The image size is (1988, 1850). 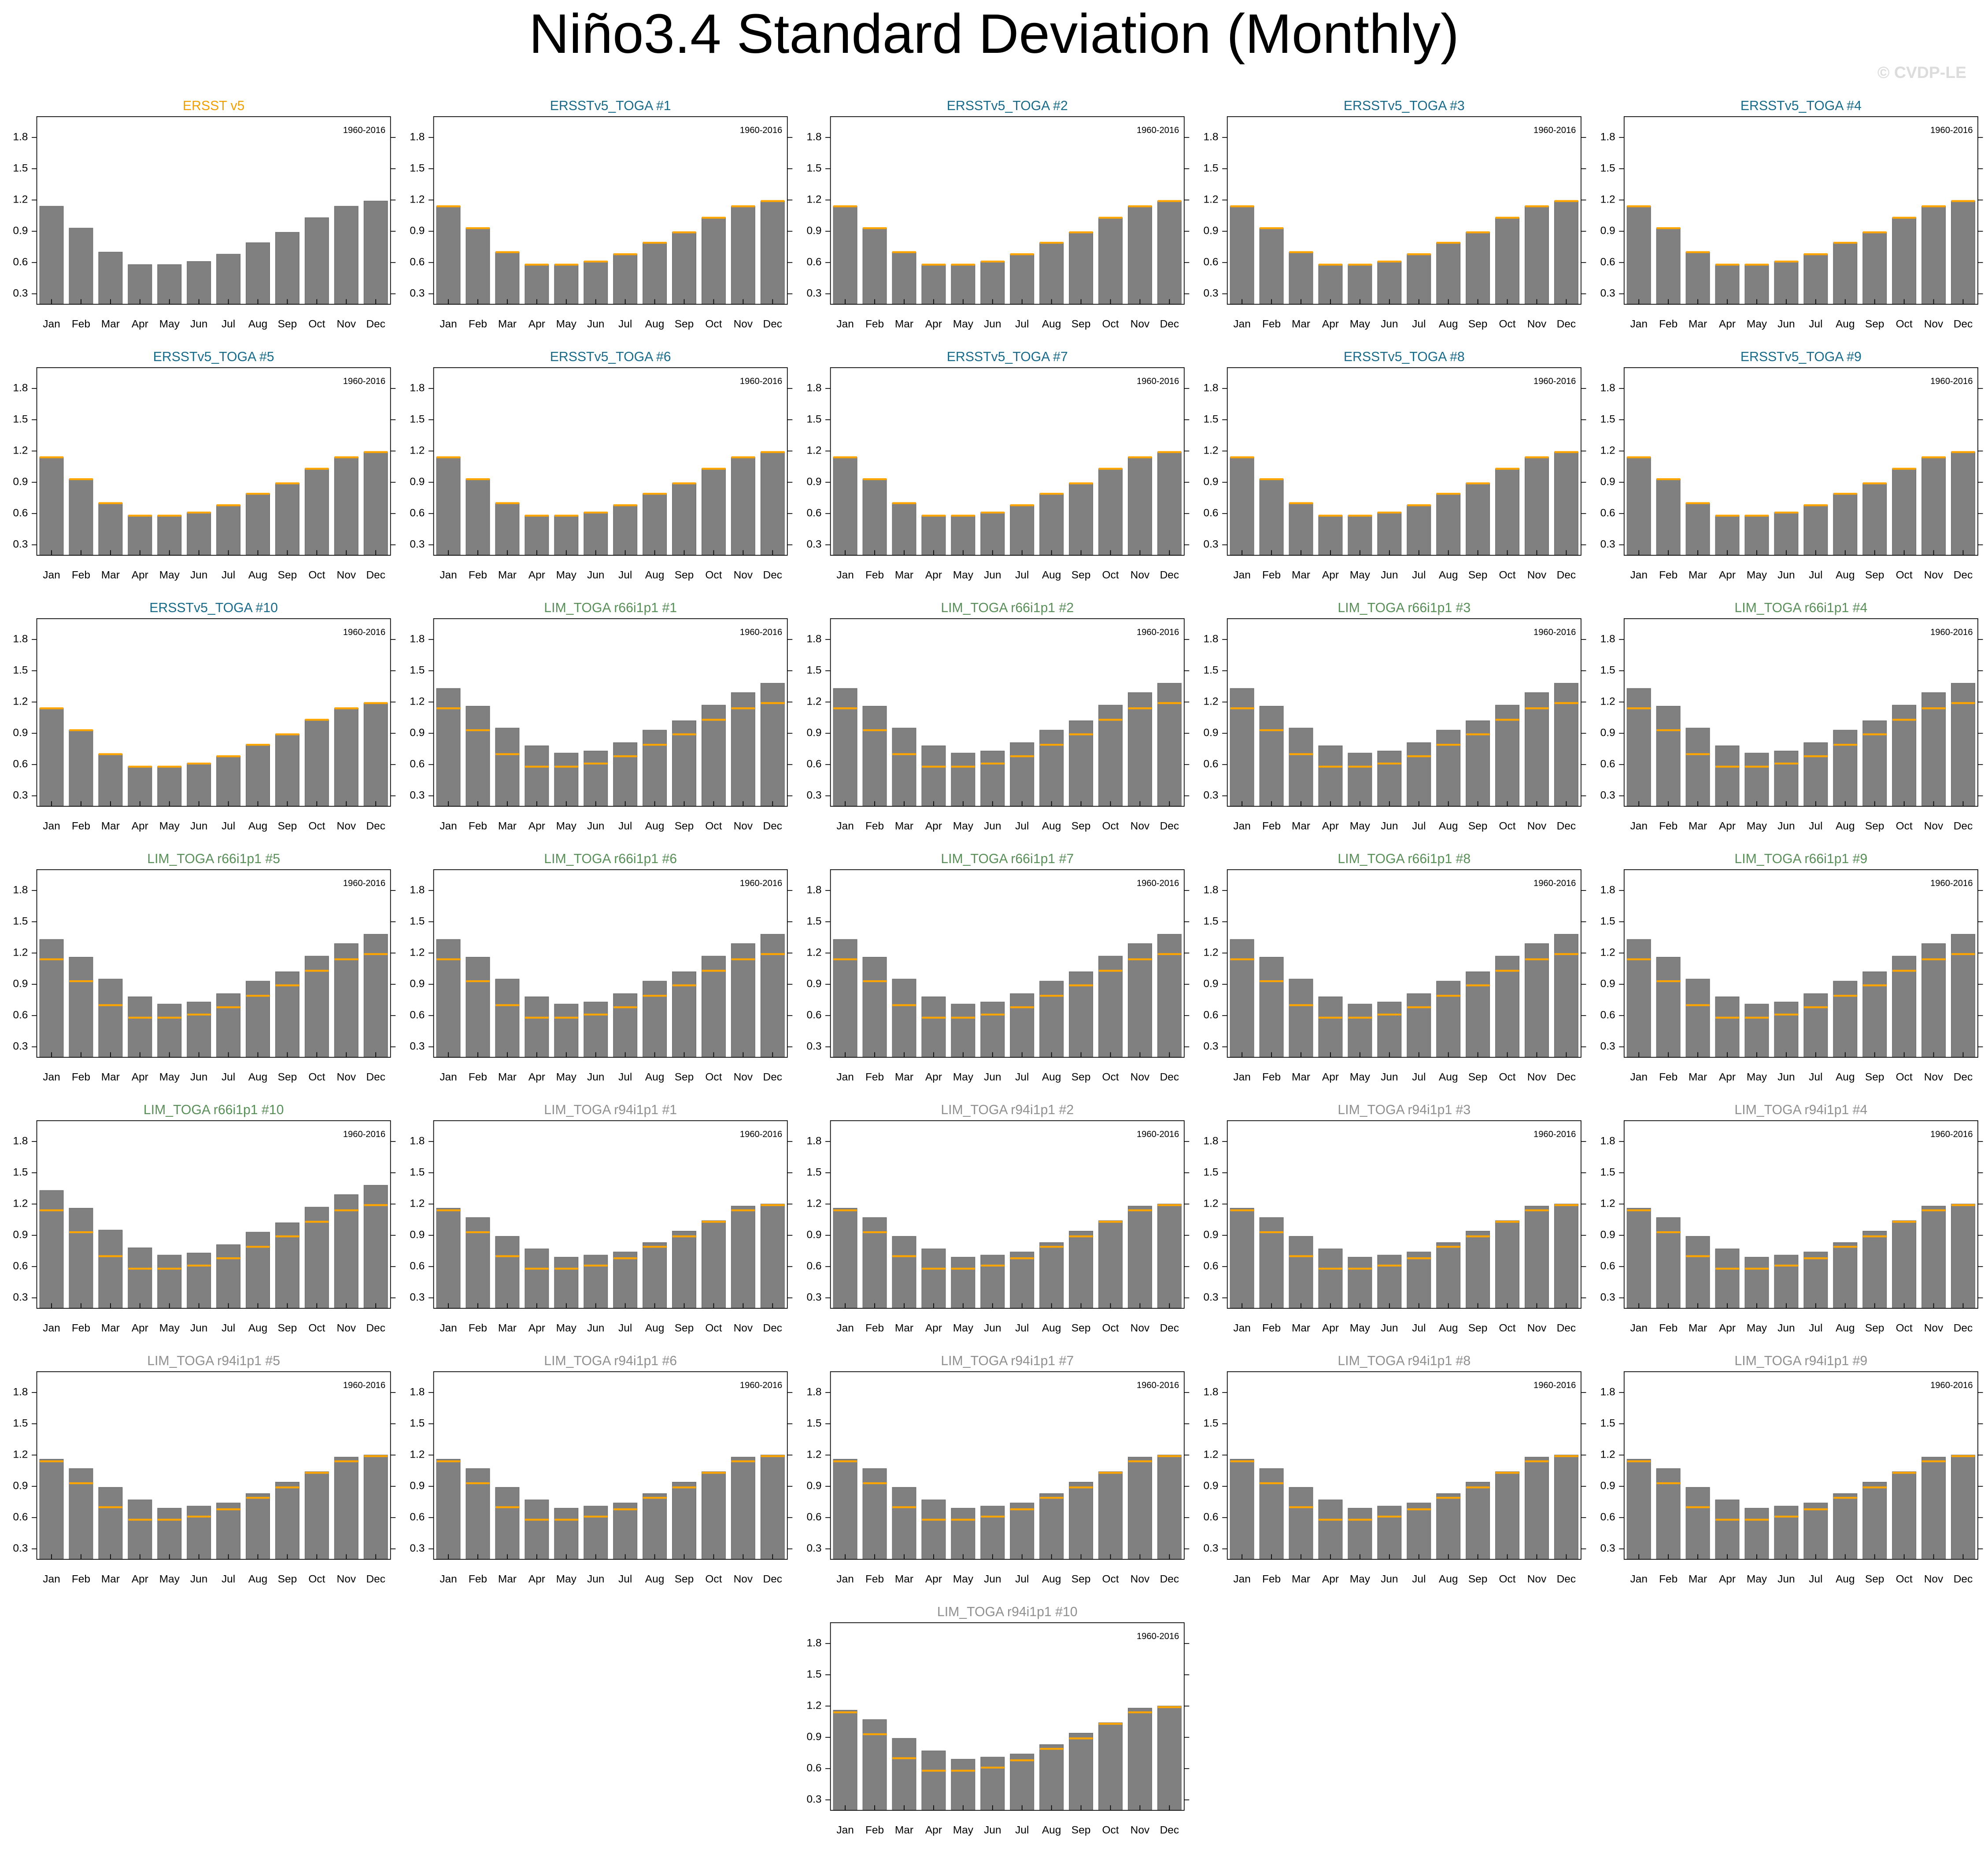 What do you see at coordinates (140, 1579) in the screenshot?
I see `x-tick-label: Apr` at bounding box center [140, 1579].